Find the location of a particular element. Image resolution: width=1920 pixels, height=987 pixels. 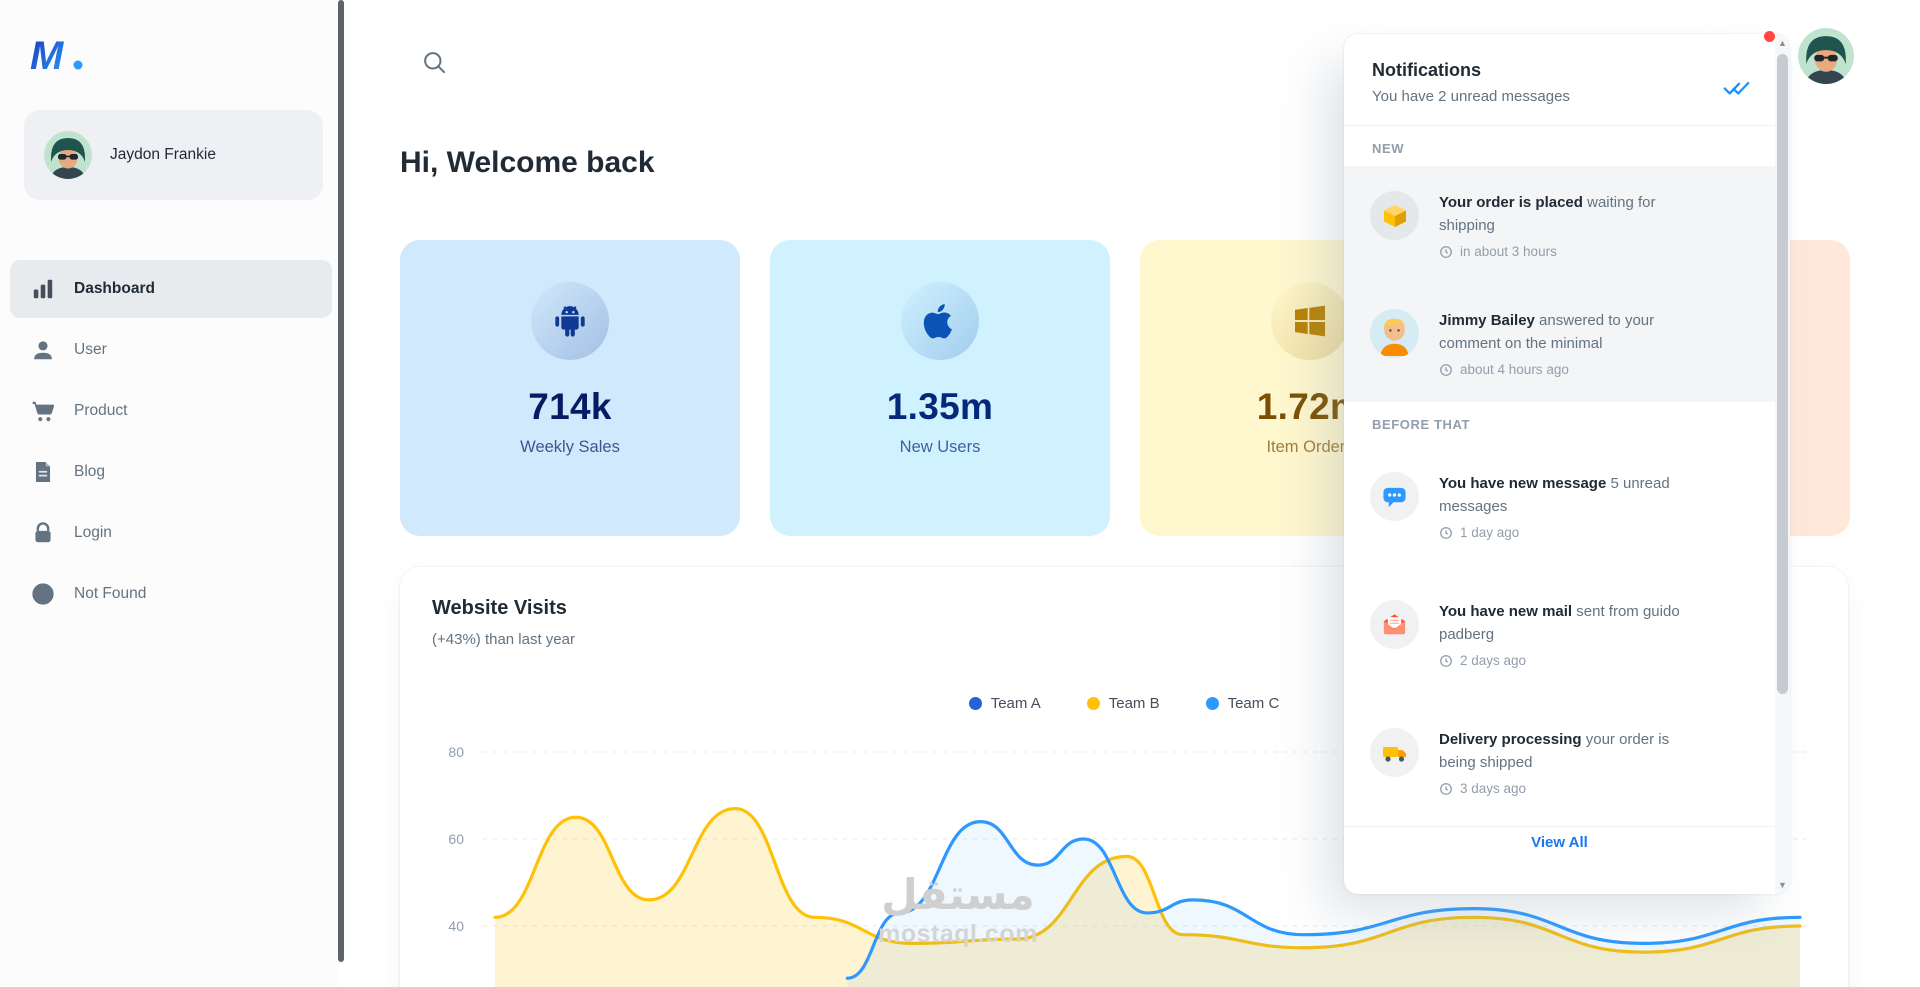

sidebar-item-label: Not Found is located at coordinates (110, 593).